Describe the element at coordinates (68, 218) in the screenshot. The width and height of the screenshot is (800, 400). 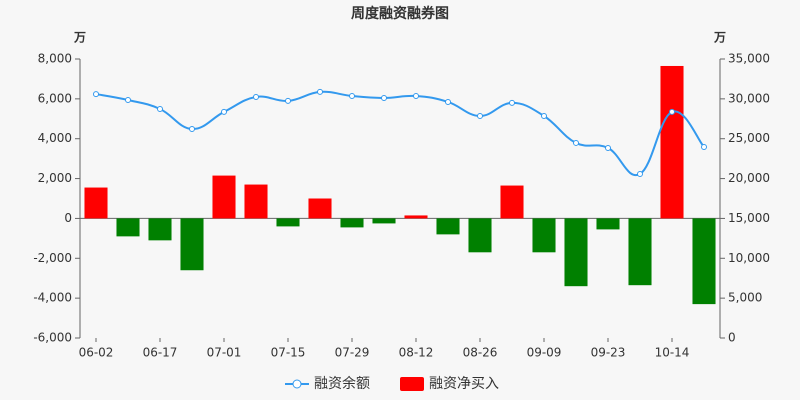
I see `y-tick-label: 0` at that location.